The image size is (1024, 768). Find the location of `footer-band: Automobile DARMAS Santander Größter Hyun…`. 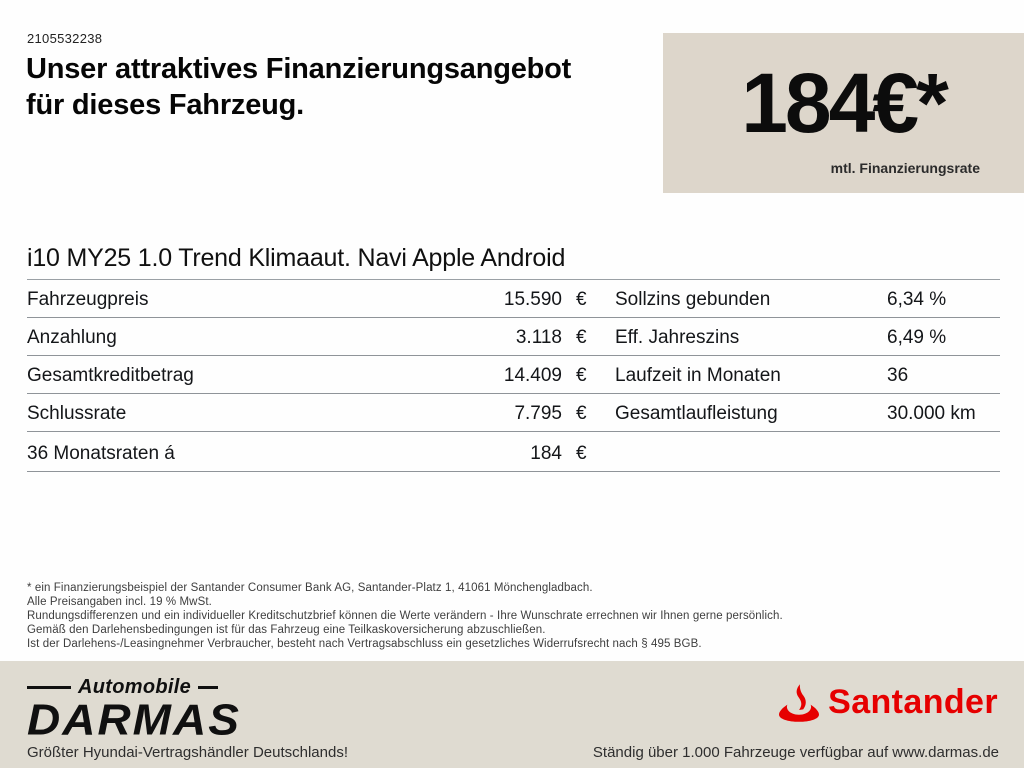

footer-band: Automobile DARMAS Santander Größter Hyun… is located at coordinates (512, 714).